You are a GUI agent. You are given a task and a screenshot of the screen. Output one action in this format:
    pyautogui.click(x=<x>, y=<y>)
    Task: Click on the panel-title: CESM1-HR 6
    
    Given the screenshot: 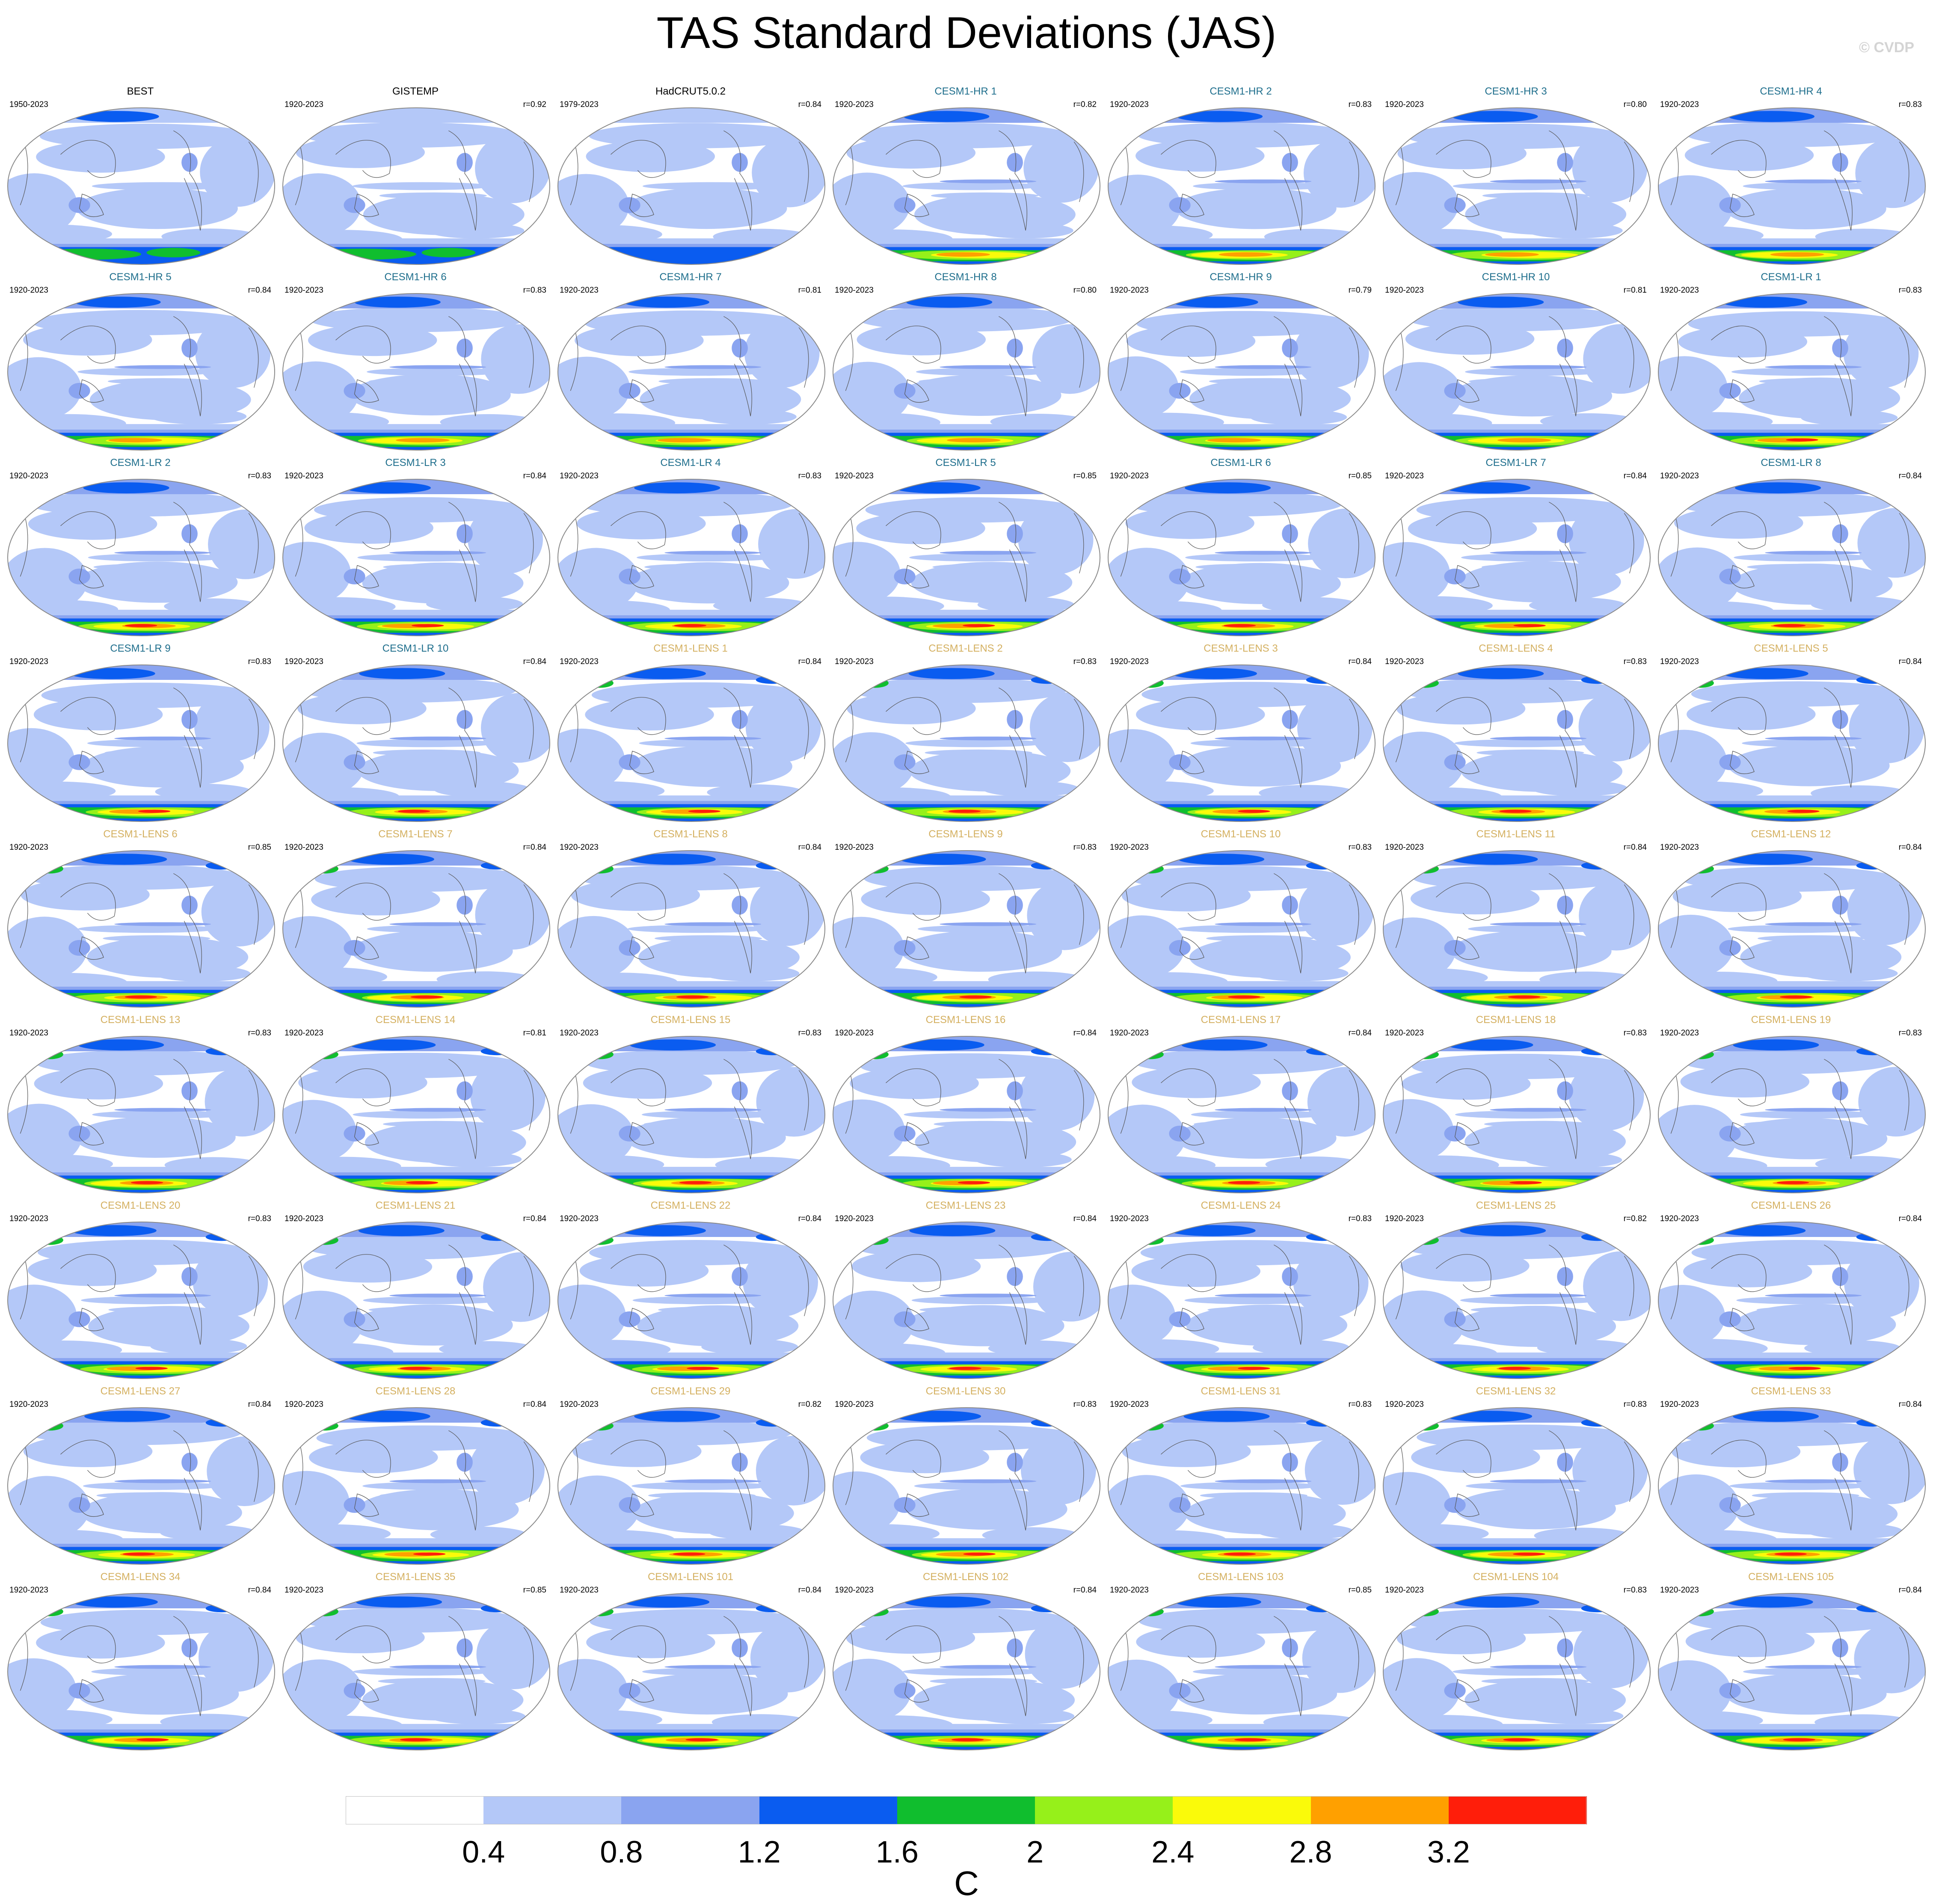 What is the action you would take?
    pyautogui.click(x=416, y=277)
    